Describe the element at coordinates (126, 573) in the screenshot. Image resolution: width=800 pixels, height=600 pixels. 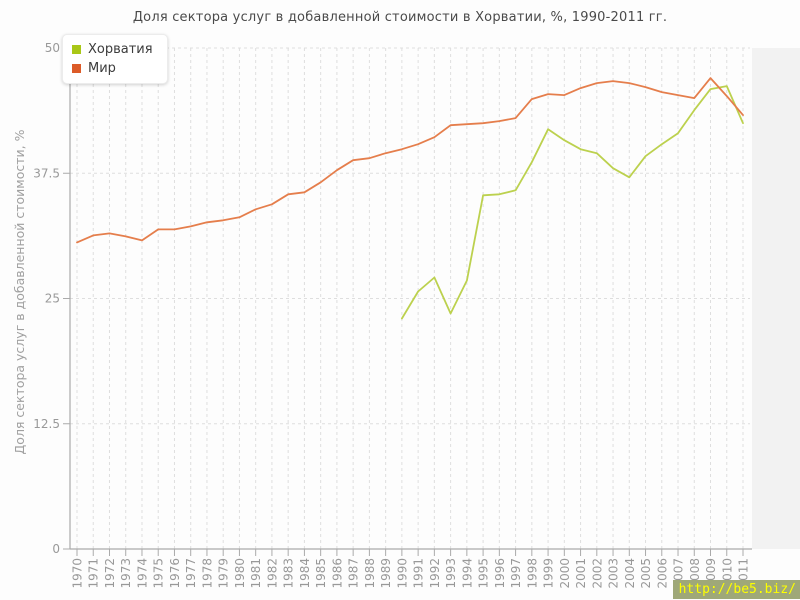
I see `x-tick-label: 1973` at that location.